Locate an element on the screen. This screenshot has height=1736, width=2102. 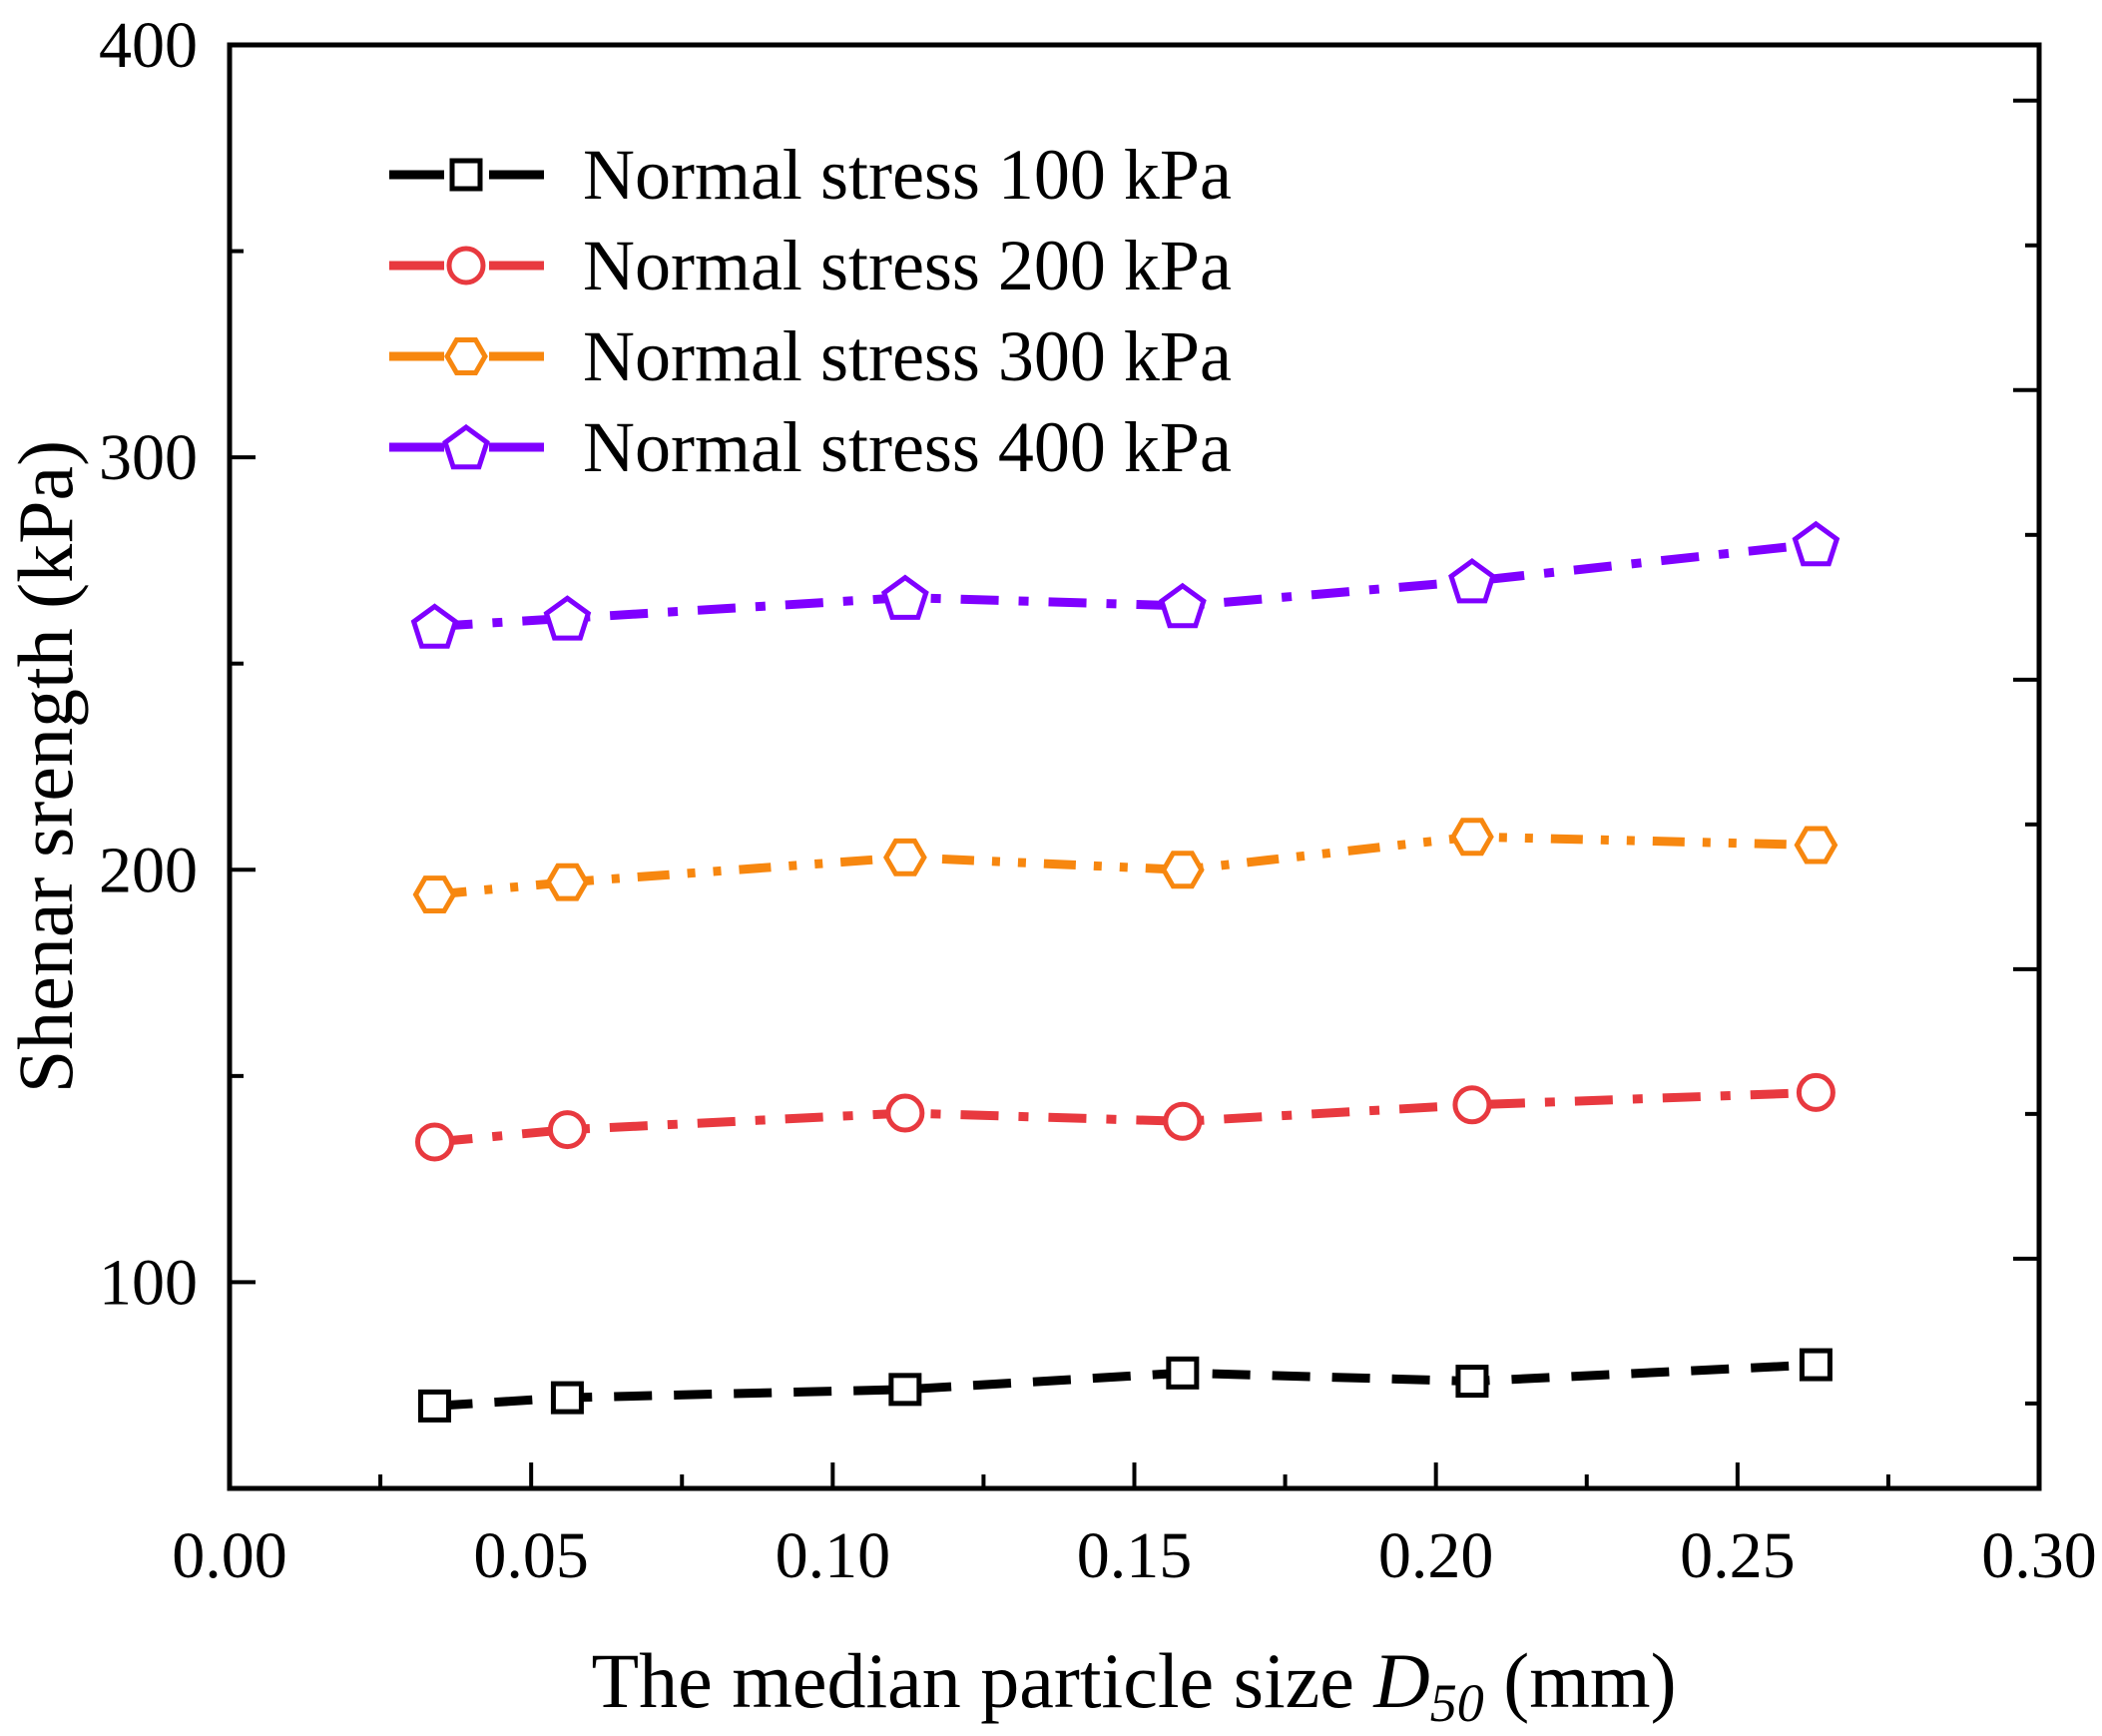
x-tick-label: 0.05 is located at coordinates (531, 1555).